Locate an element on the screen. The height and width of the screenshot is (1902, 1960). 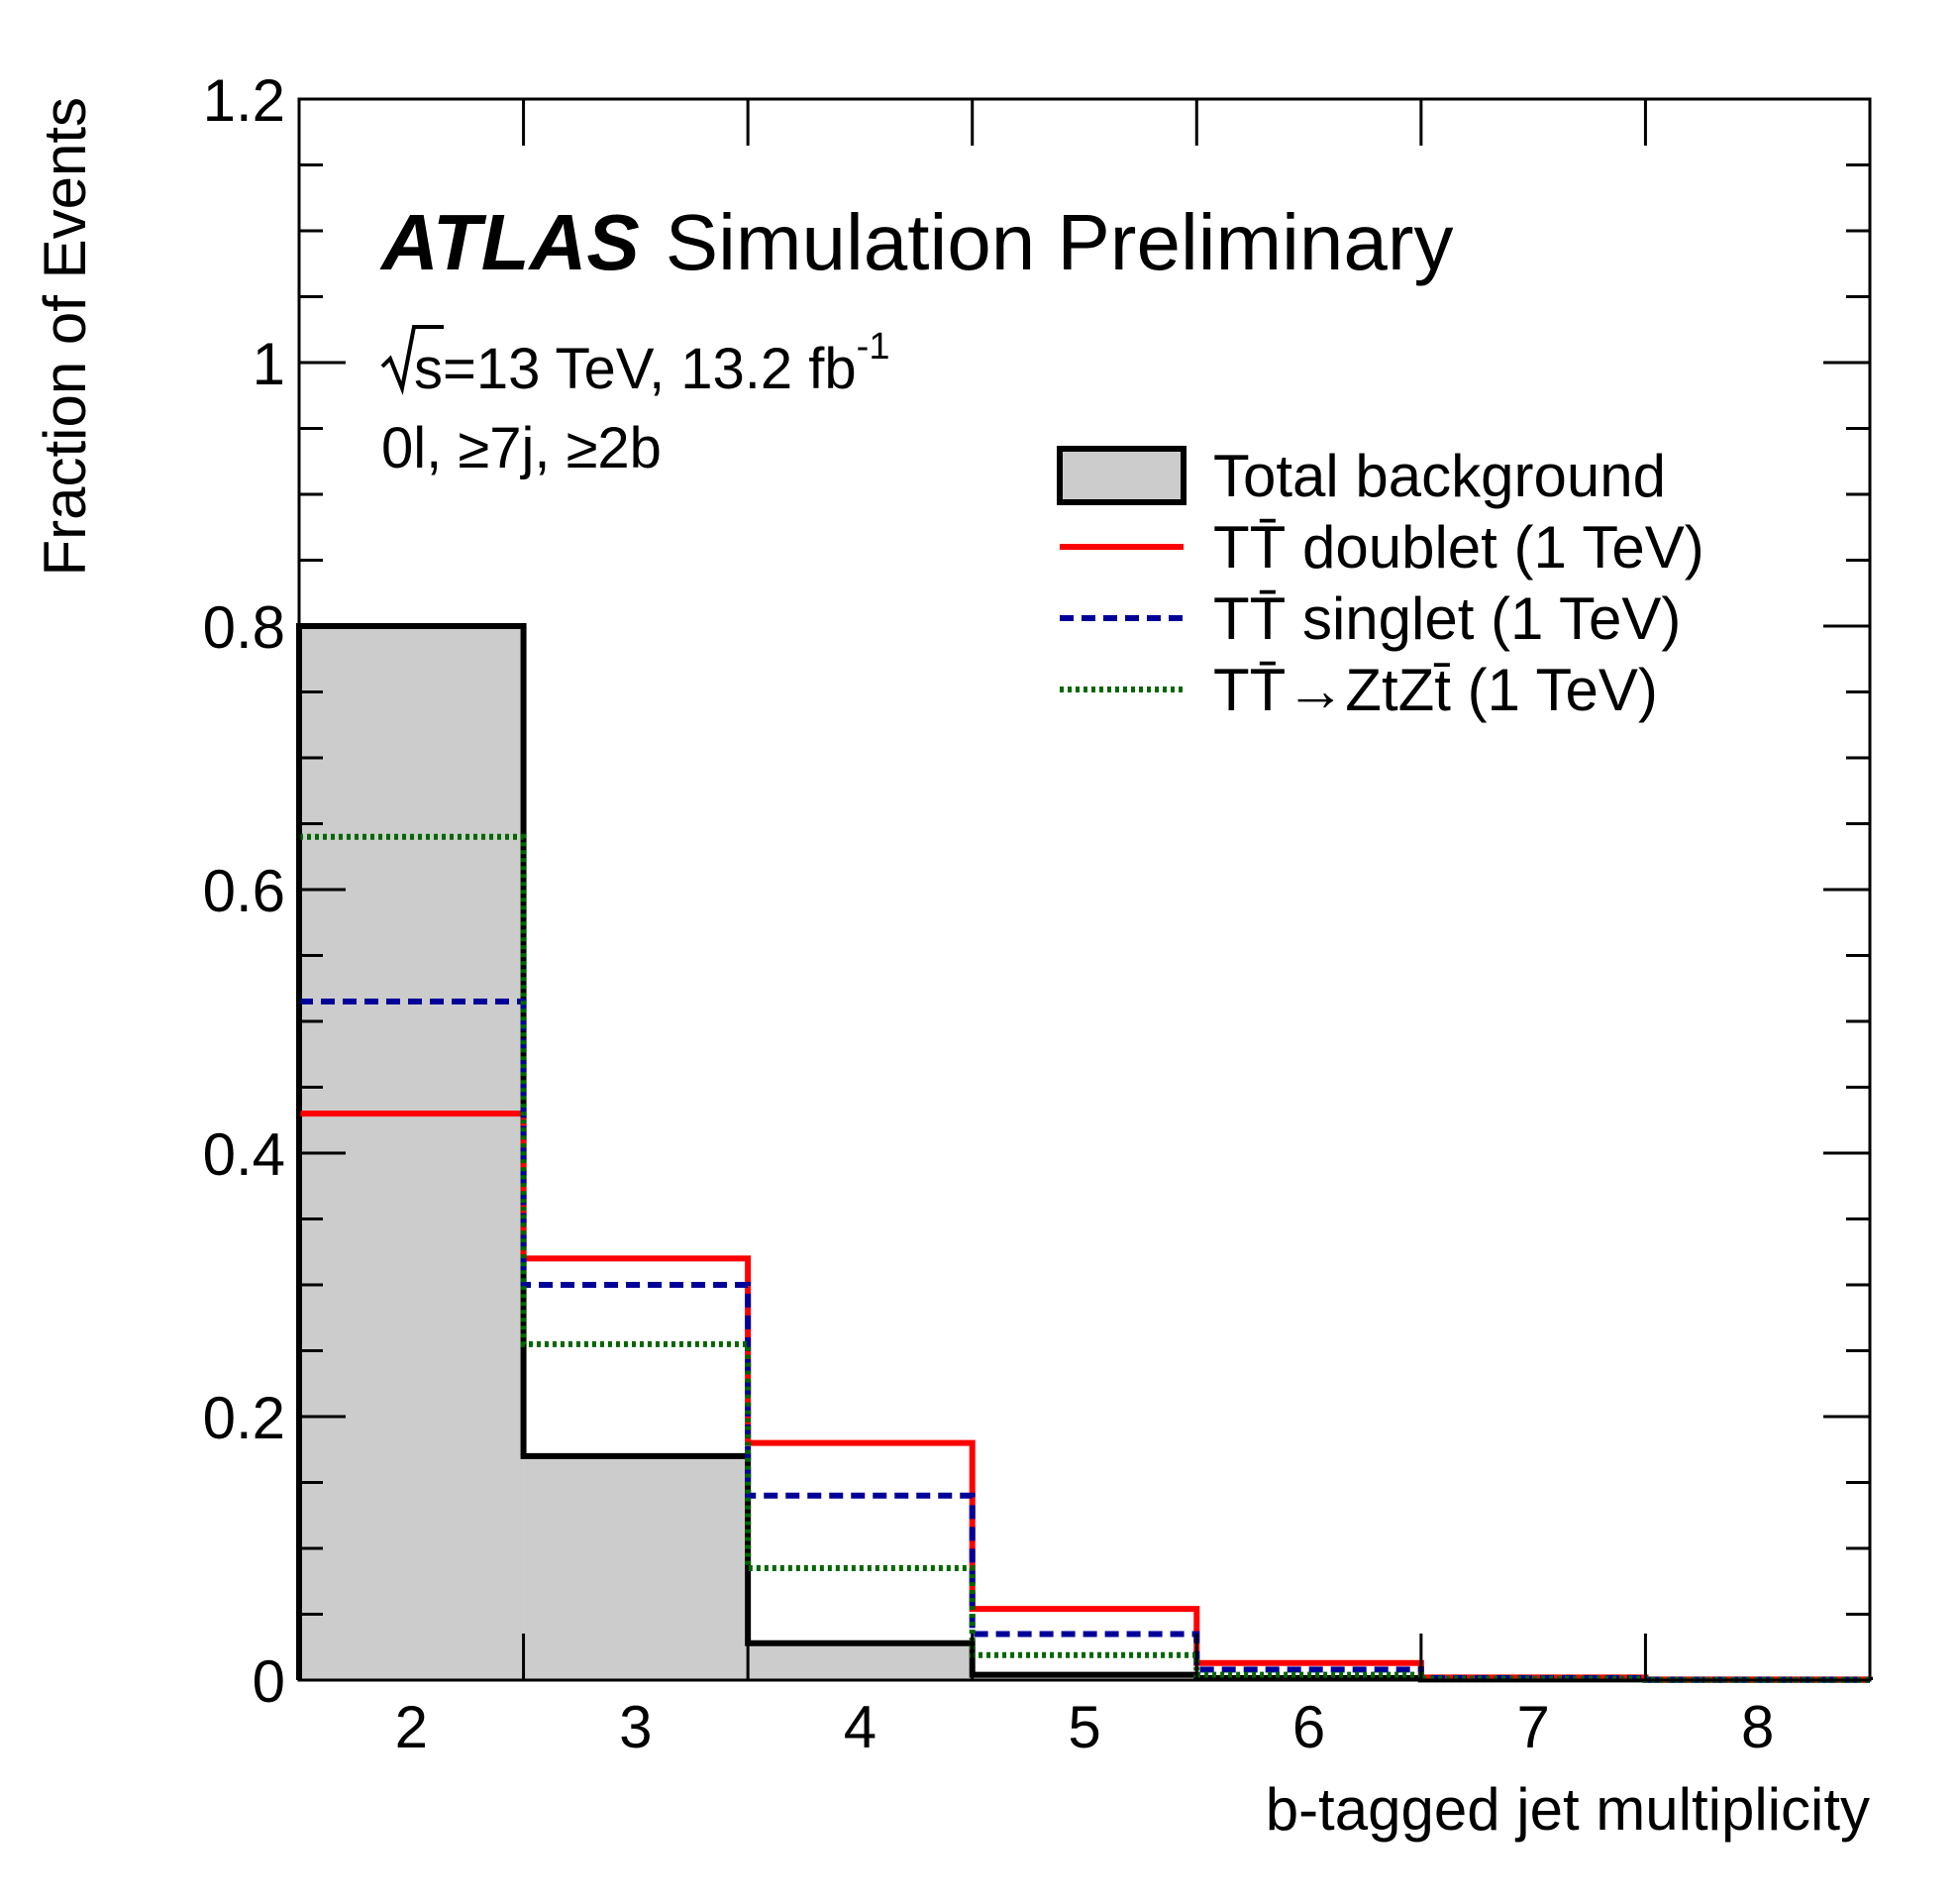
selection-label: 0l, ≥7j, ≥2b is located at coordinates (521, 448).